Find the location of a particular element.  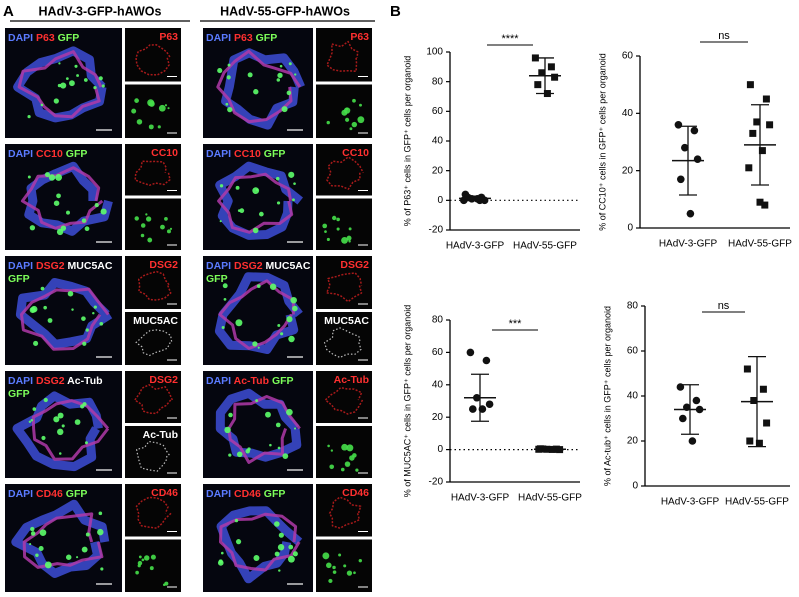

channel-label: DAPI DSG2 Ac-Tub is located at coordinates (55, 381).